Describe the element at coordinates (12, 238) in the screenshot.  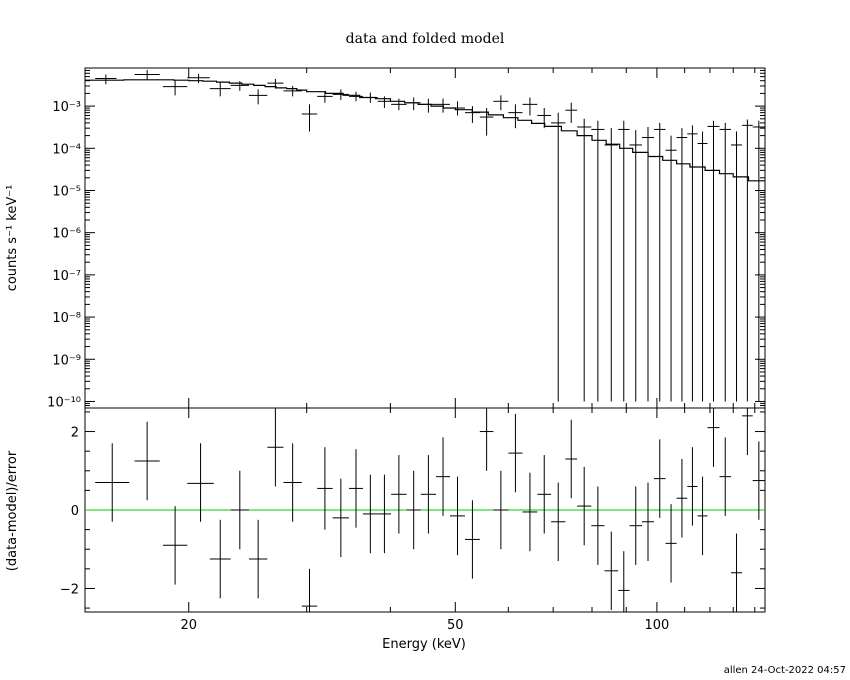
I see `top-y-axis-label: counts s⁻¹ keV⁻¹` at that location.